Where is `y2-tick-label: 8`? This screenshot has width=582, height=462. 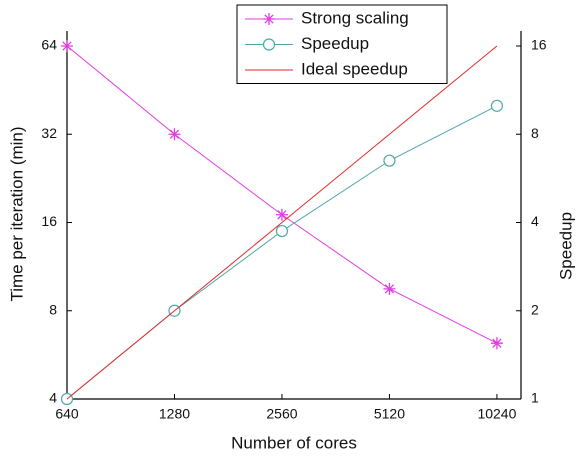 y2-tick-label: 8 is located at coordinates (535, 133).